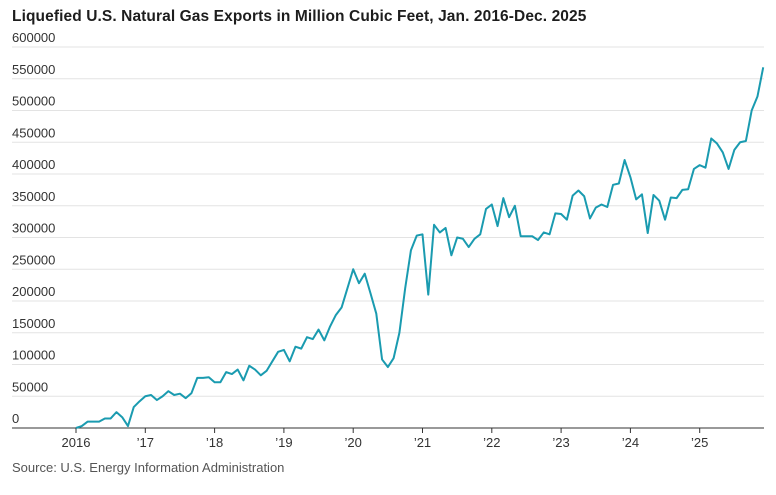  What do you see at coordinates (33, 259) in the screenshot?
I see `y-tick-label: 250000` at bounding box center [33, 259].